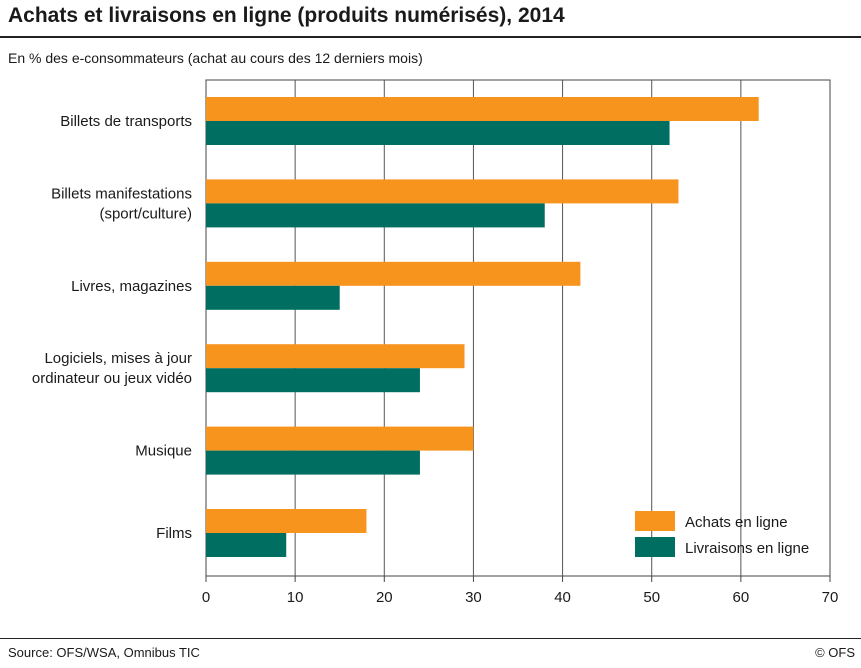 The width and height of the screenshot is (861, 668). What do you see at coordinates (131, 286) in the screenshot?
I see `category-label-2: Livres, magazines` at bounding box center [131, 286].